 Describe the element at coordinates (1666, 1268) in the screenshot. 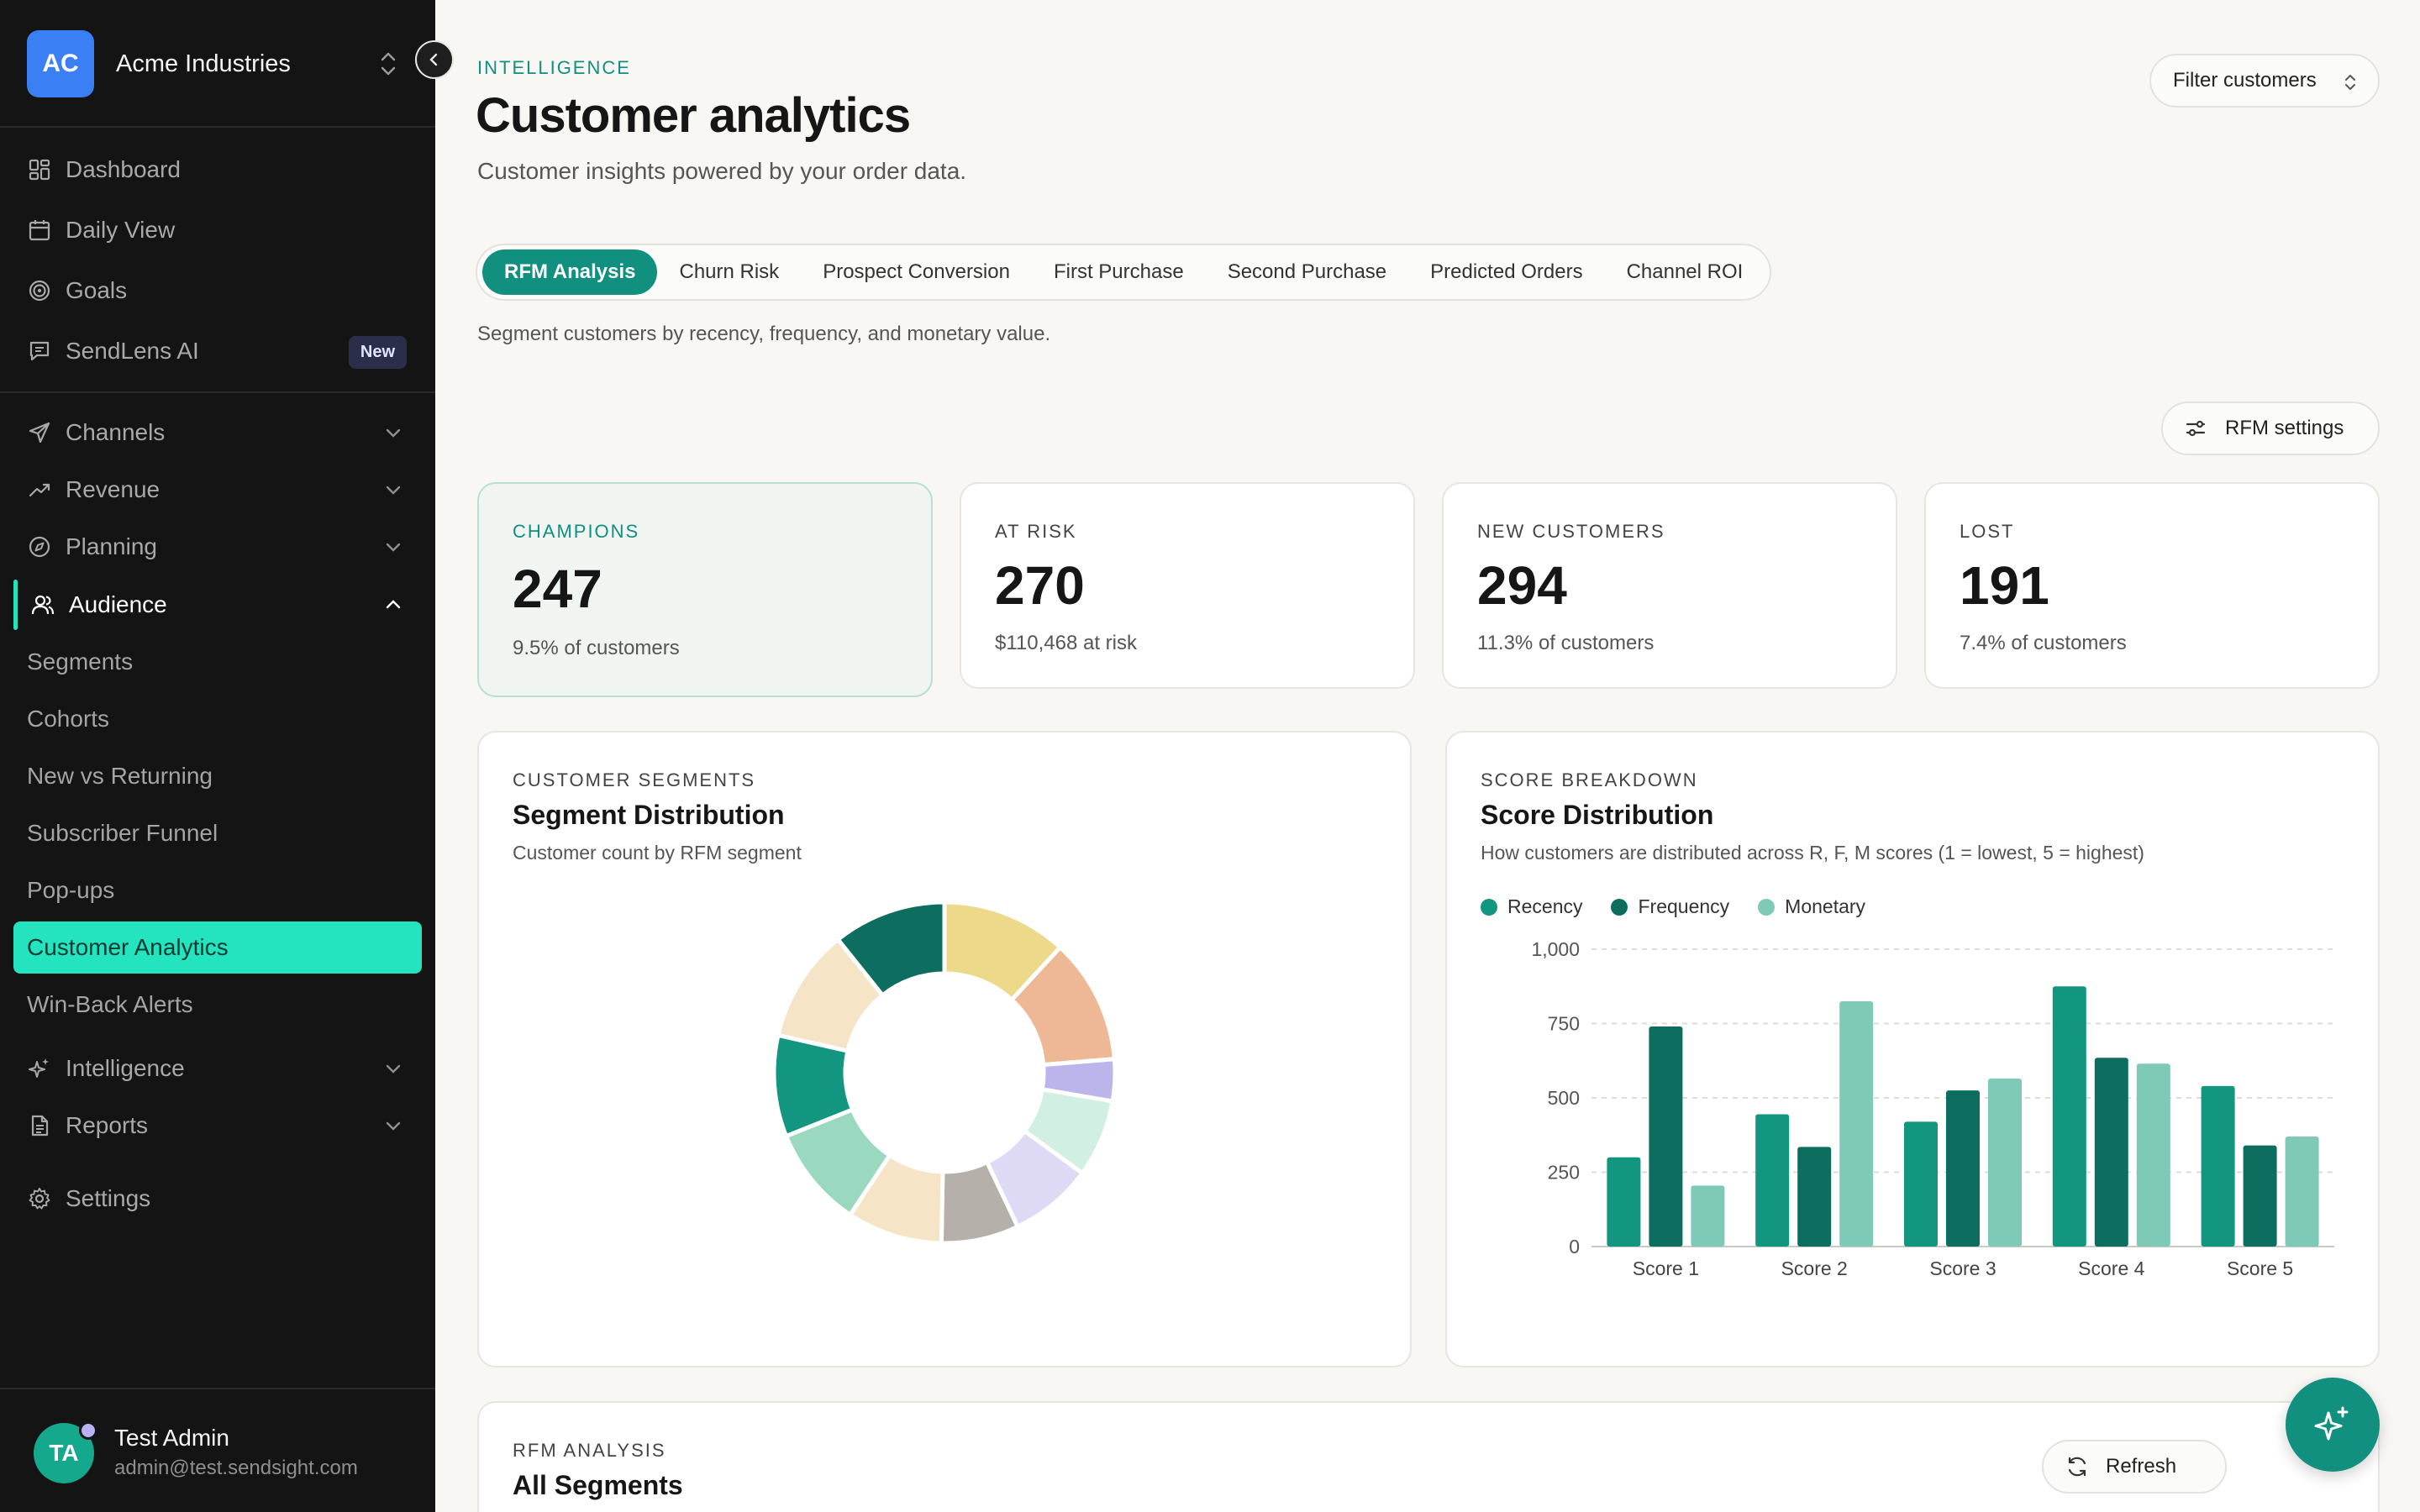

I see `x-tick-label: Score 1` at that location.